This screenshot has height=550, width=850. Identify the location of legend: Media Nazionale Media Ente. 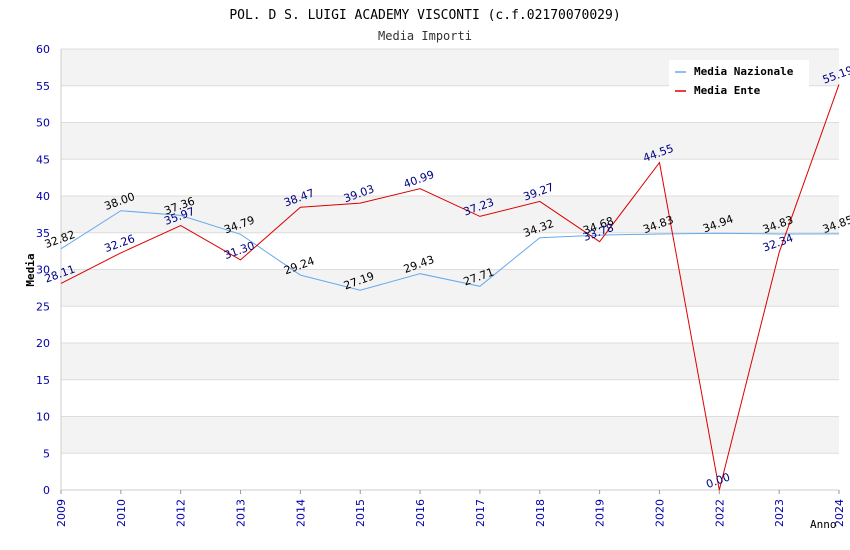
(739, 84).